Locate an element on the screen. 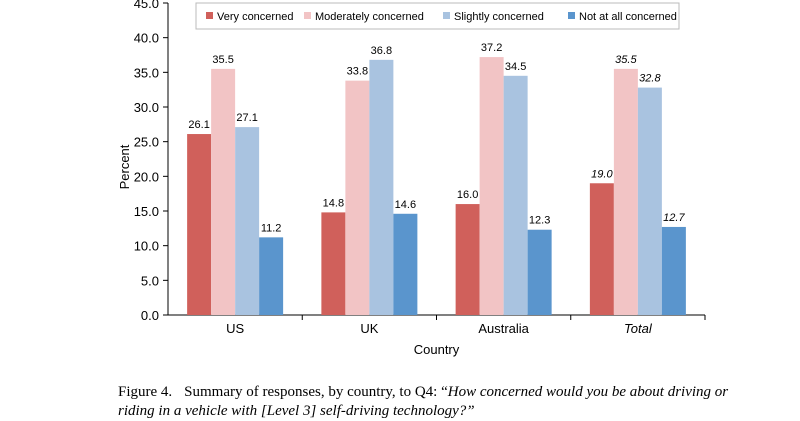 The width and height of the screenshot is (800, 421). legend-label: Moderately concerned is located at coordinates (369, 17).